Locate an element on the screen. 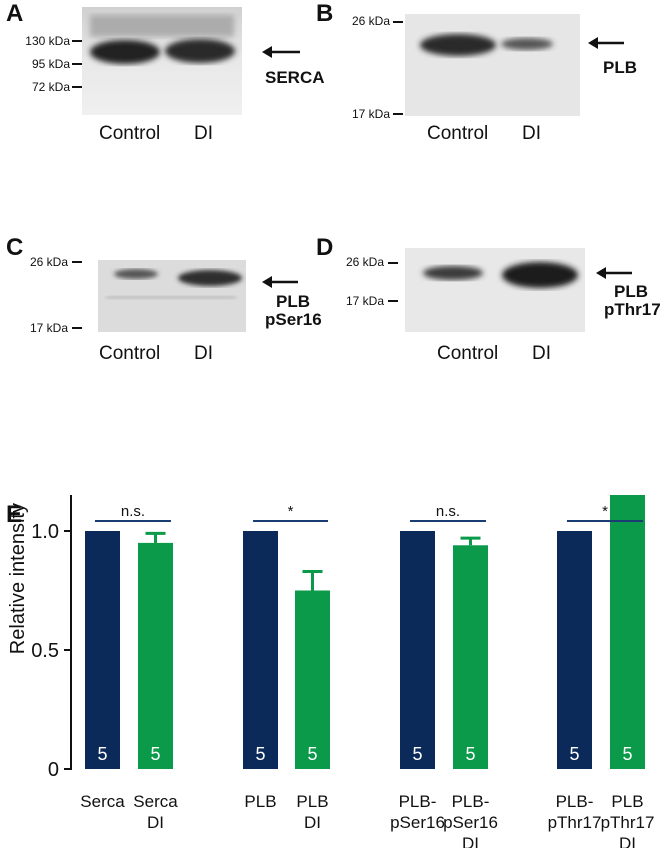 The image size is (668, 848). lane-label-di-d: DI is located at coordinates (541, 353).